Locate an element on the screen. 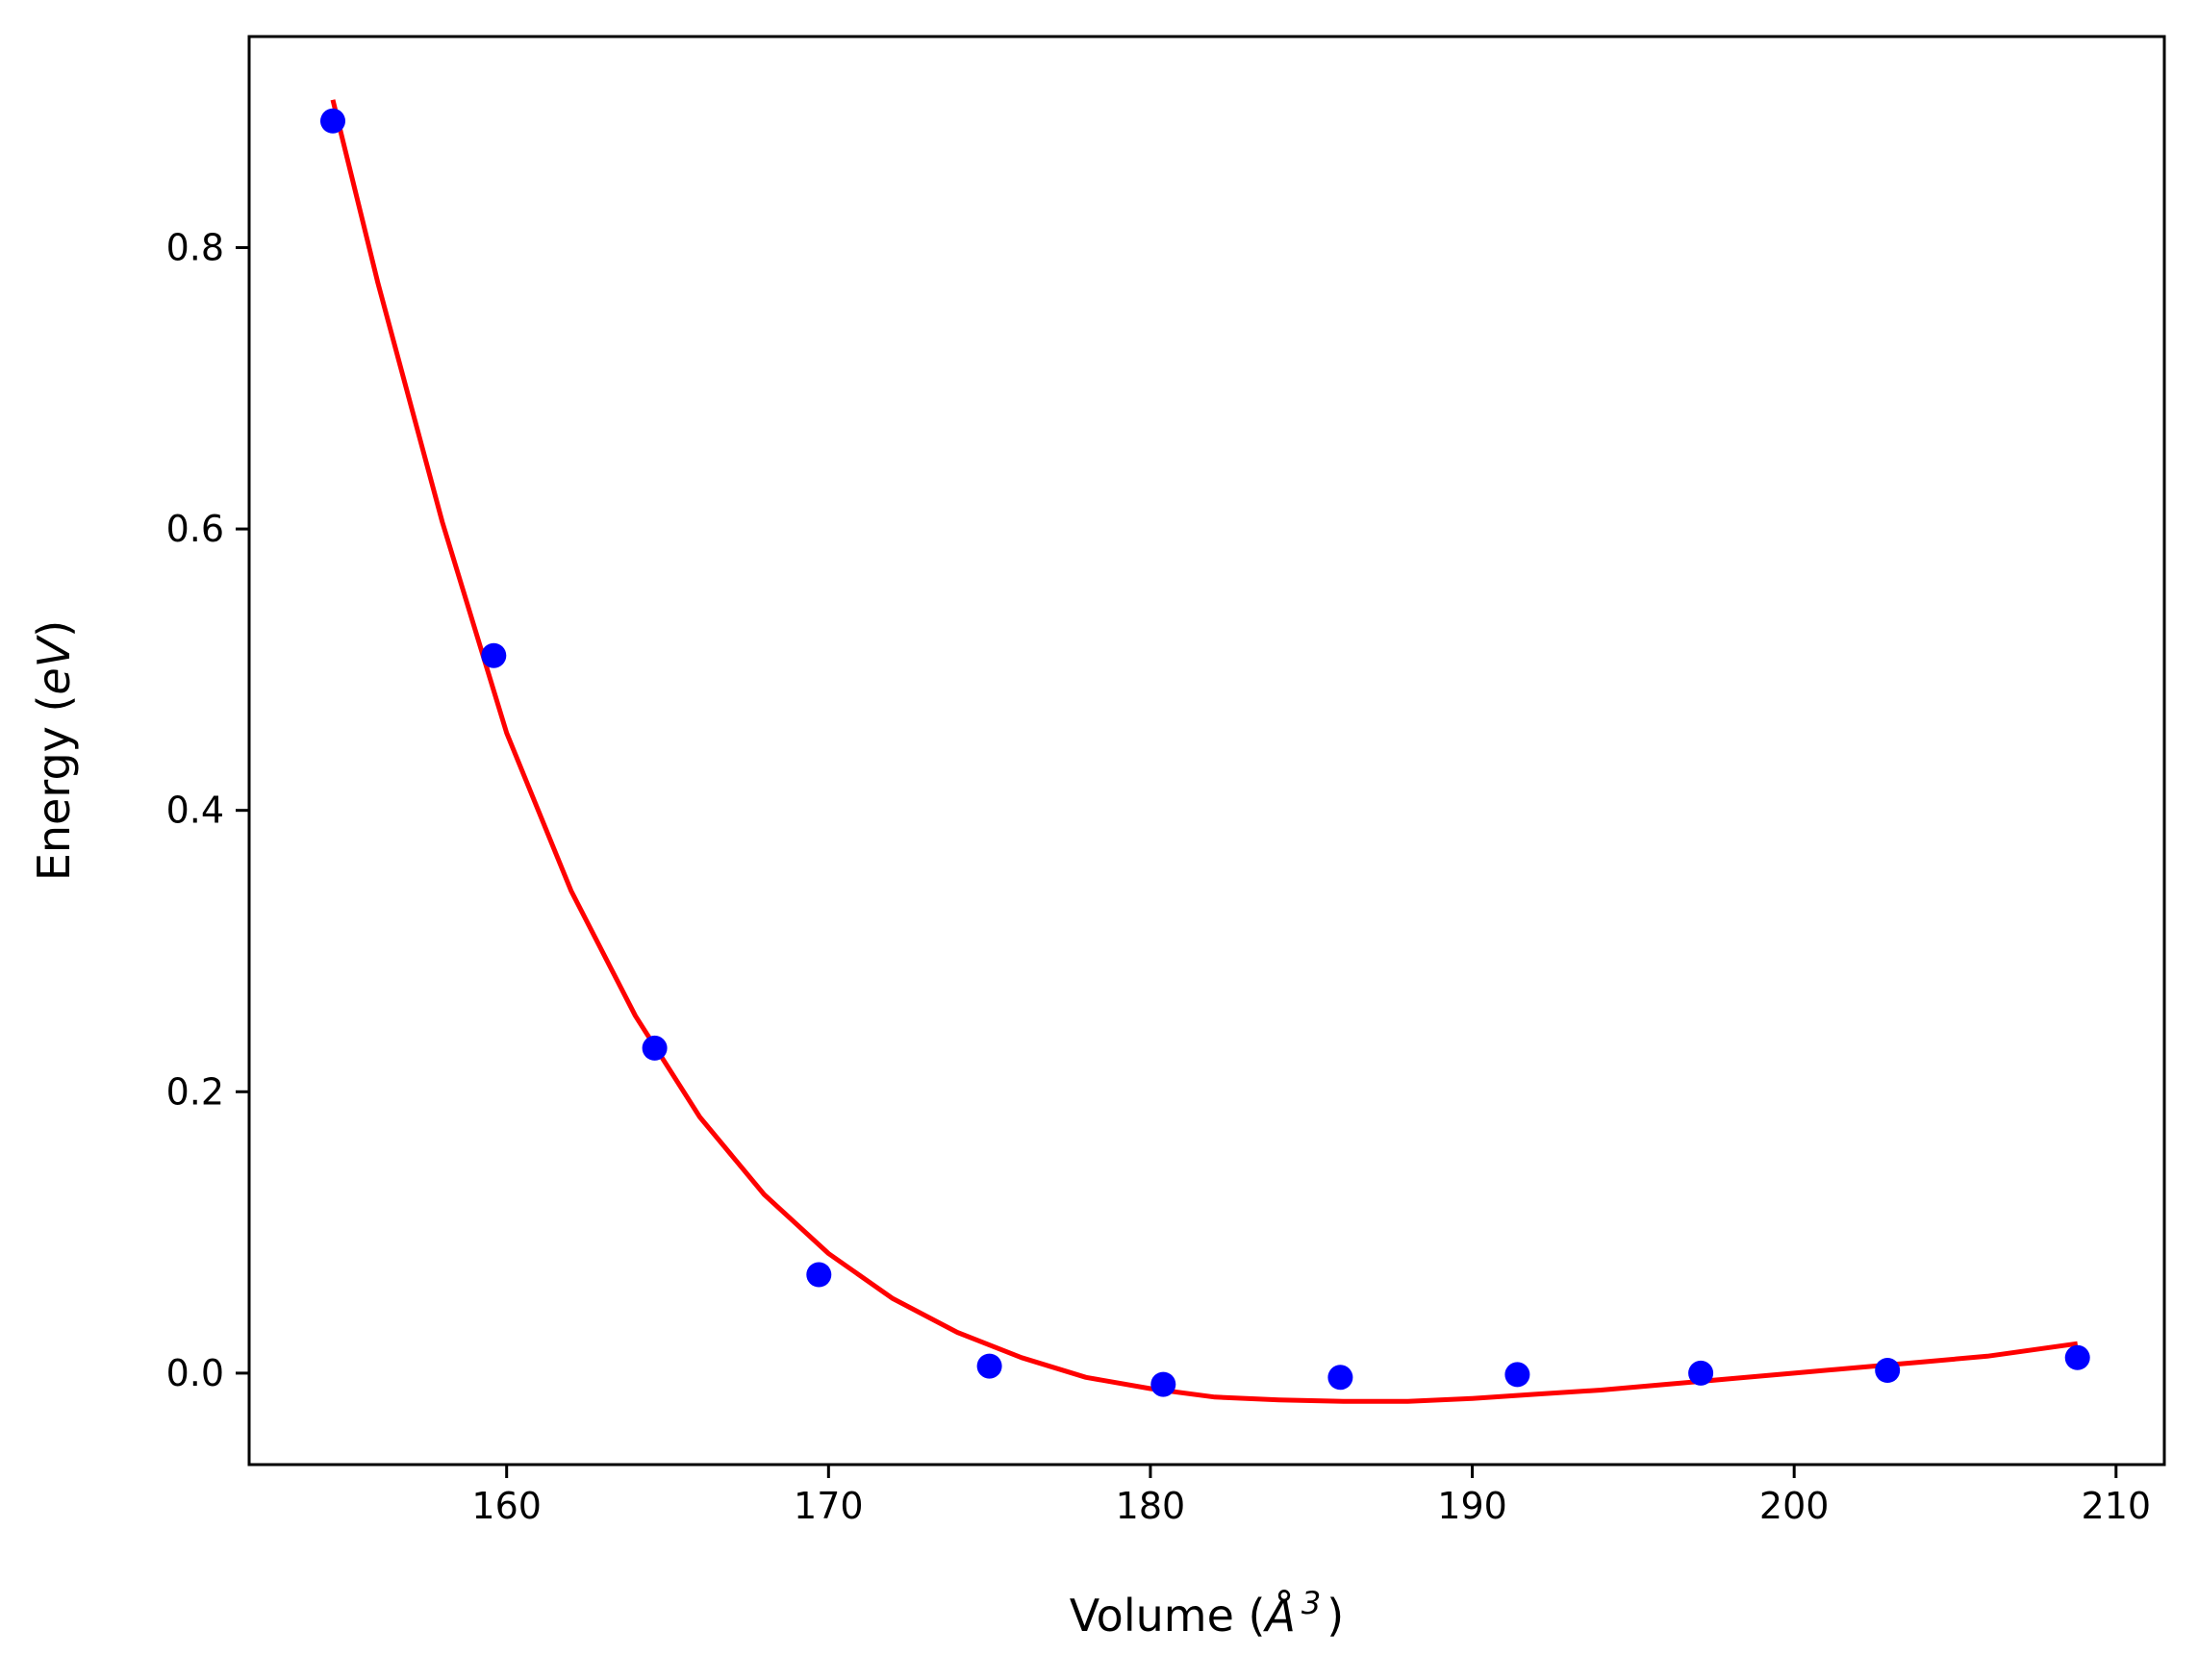 The width and height of the screenshot is (2198, 1680). y-tick-label: 0.6 is located at coordinates (195, 529).